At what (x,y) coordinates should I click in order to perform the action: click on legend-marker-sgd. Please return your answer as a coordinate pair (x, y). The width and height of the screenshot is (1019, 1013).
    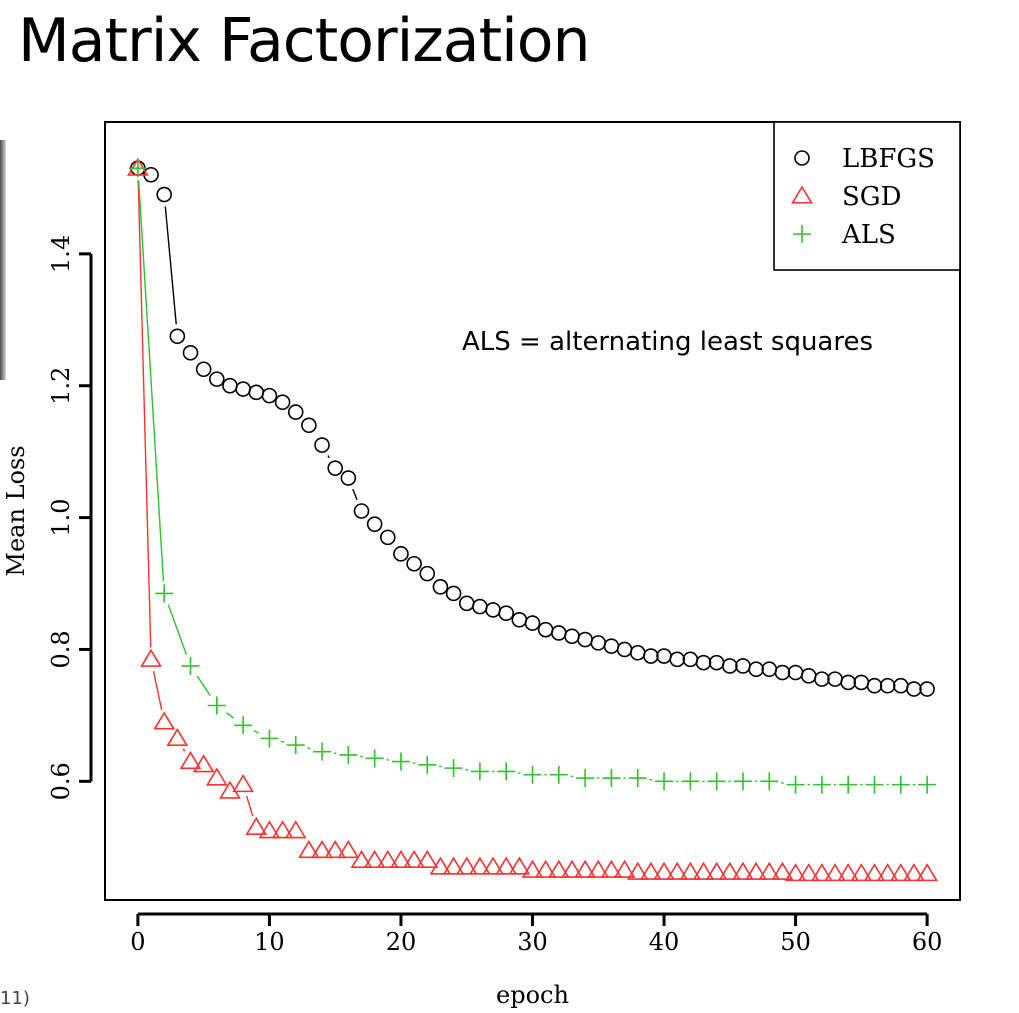
    Looking at the image, I should click on (802, 194).